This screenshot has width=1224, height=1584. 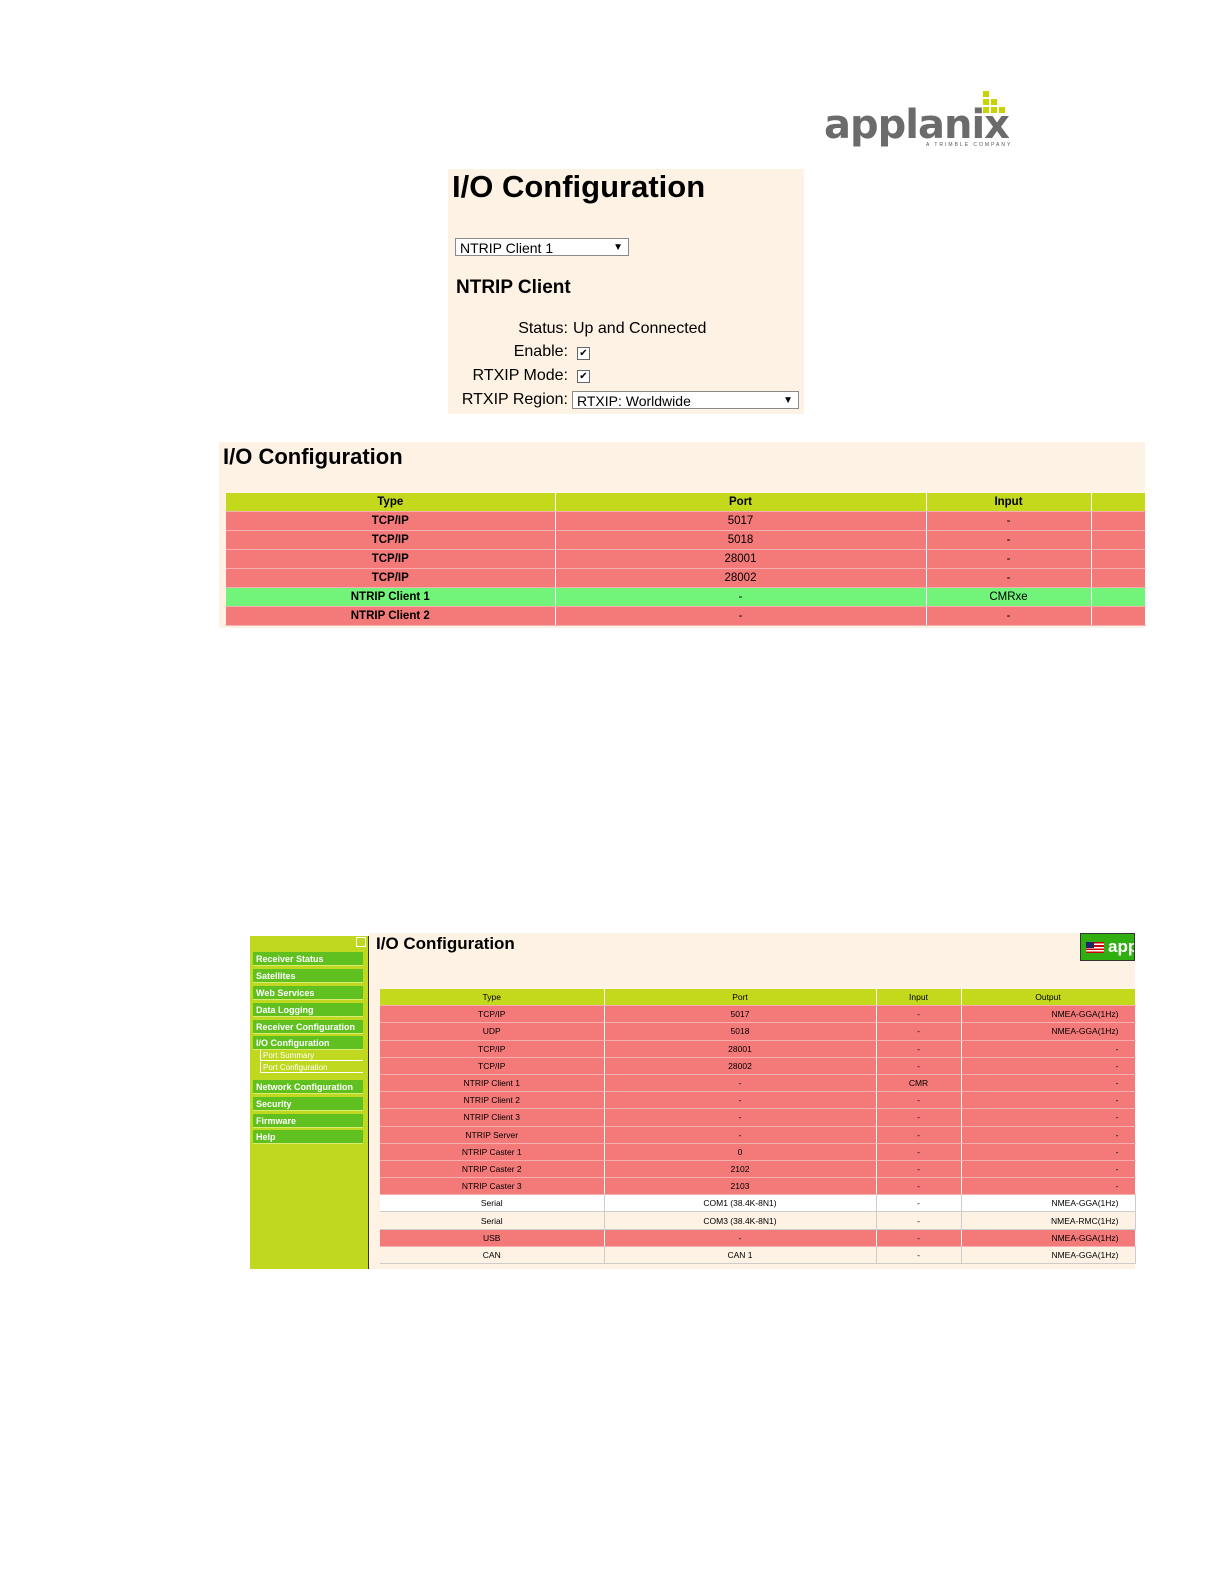 What do you see at coordinates (1048, 998) in the screenshot?
I see `column-header-output: Output` at bounding box center [1048, 998].